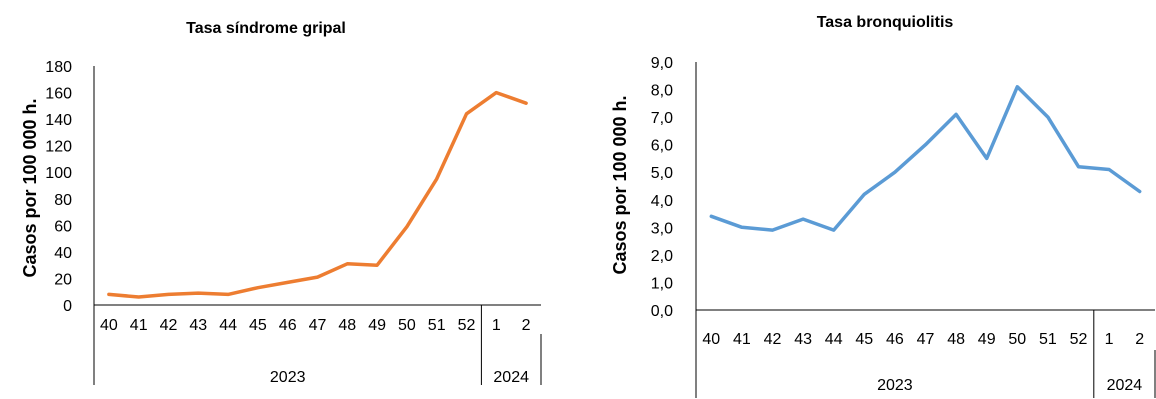 The width and height of the screenshot is (1156, 399). I want to click on y-tick-label: 9,0, so click(662, 63).